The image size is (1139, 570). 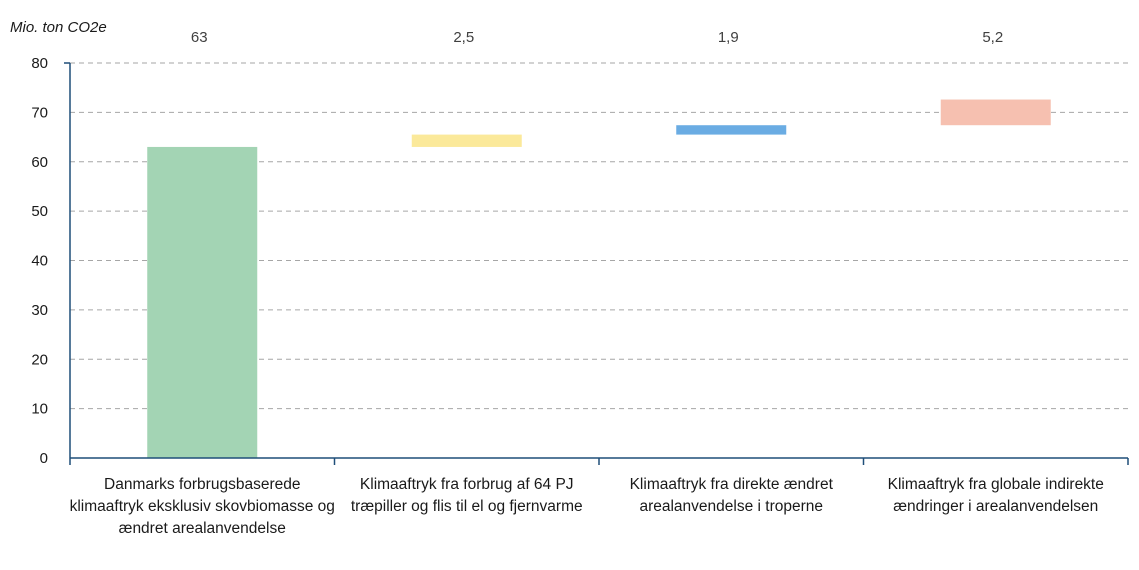 What do you see at coordinates (39, 409) in the screenshot?
I see `y-tick-label: 10` at bounding box center [39, 409].